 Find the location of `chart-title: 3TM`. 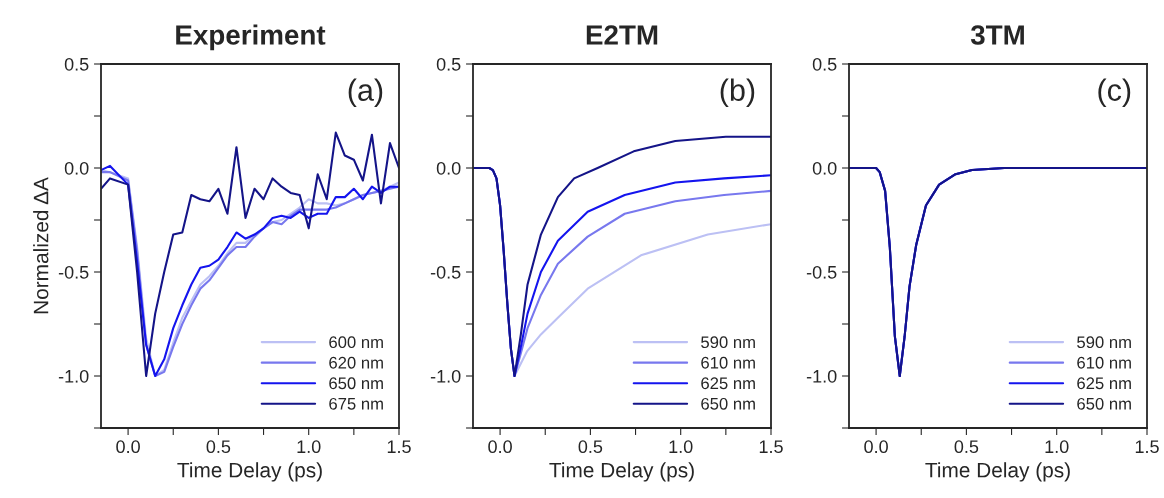

chart-title: 3TM is located at coordinates (997, 35).